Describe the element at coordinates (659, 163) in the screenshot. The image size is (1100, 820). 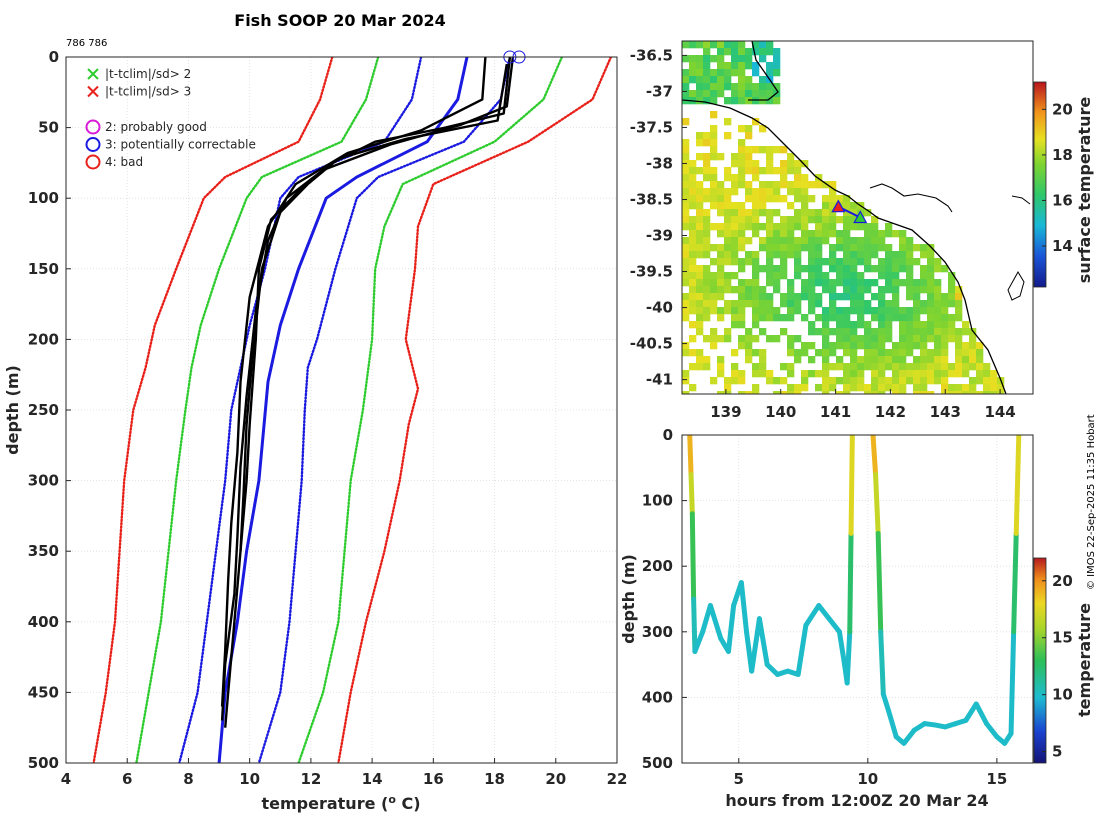
I see `map-y-tick-label: -38` at that location.